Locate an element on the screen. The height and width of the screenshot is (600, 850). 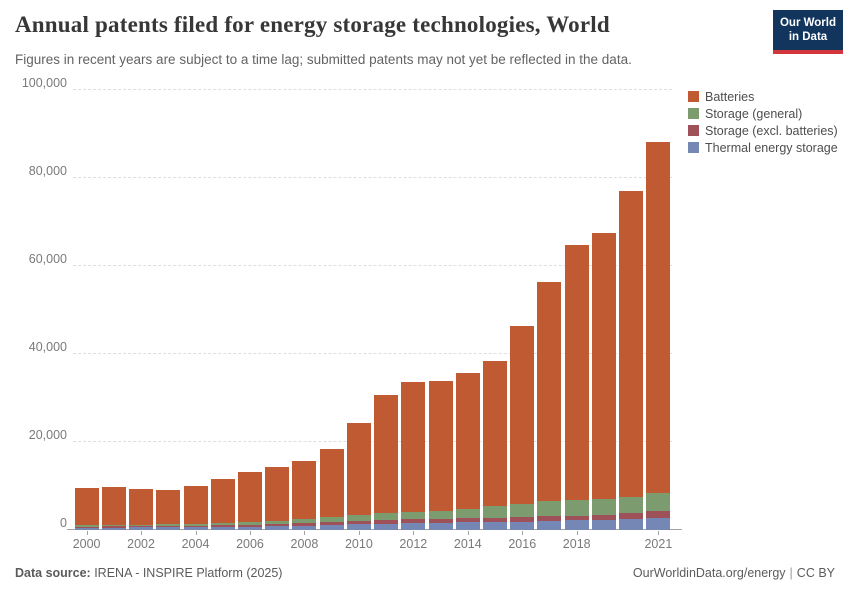
x-axis-tick-label-2008: 2008 is located at coordinates (304, 544).